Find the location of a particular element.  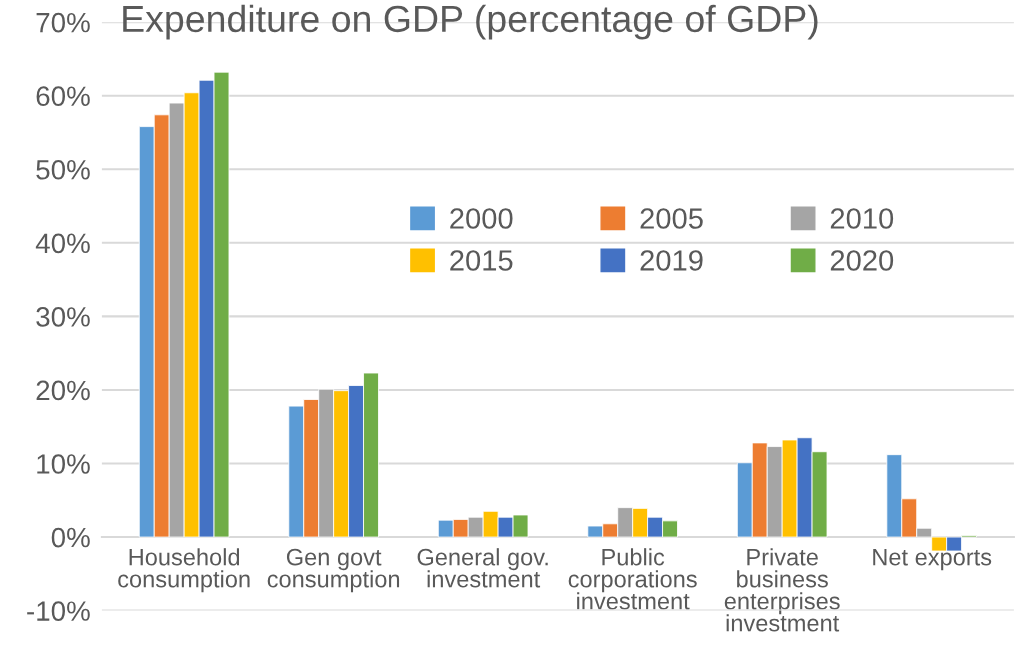

x-tick-label: Household consumption is located at coordinates (184, 570).